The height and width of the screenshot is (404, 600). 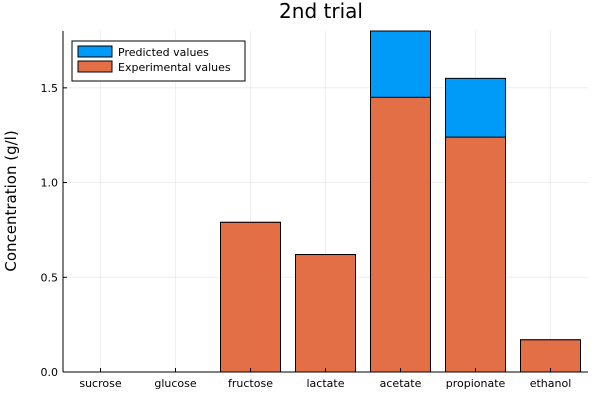 What do you see at coordinates (475, 254) in the screenshot?
I see `bar-experimental-propionate` at bounding box center [475, 254].